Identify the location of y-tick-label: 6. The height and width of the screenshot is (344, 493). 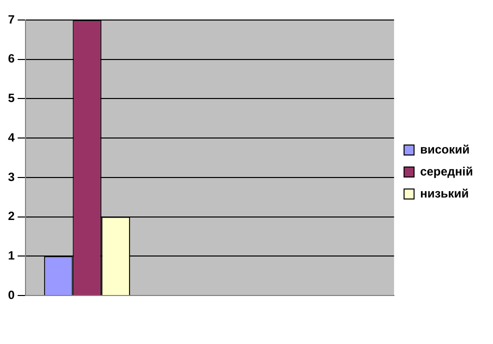
(11, 59).